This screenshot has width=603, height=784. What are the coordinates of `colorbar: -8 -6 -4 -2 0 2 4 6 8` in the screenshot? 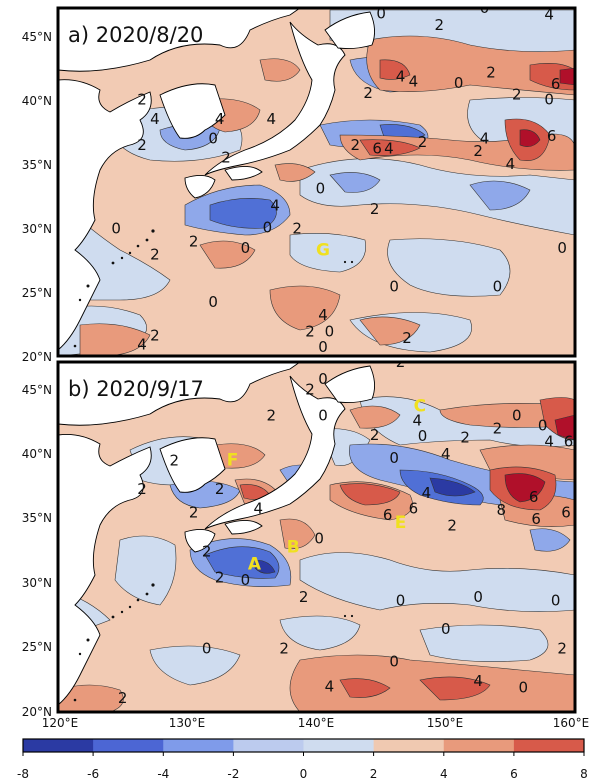 It's located at (302, 759).